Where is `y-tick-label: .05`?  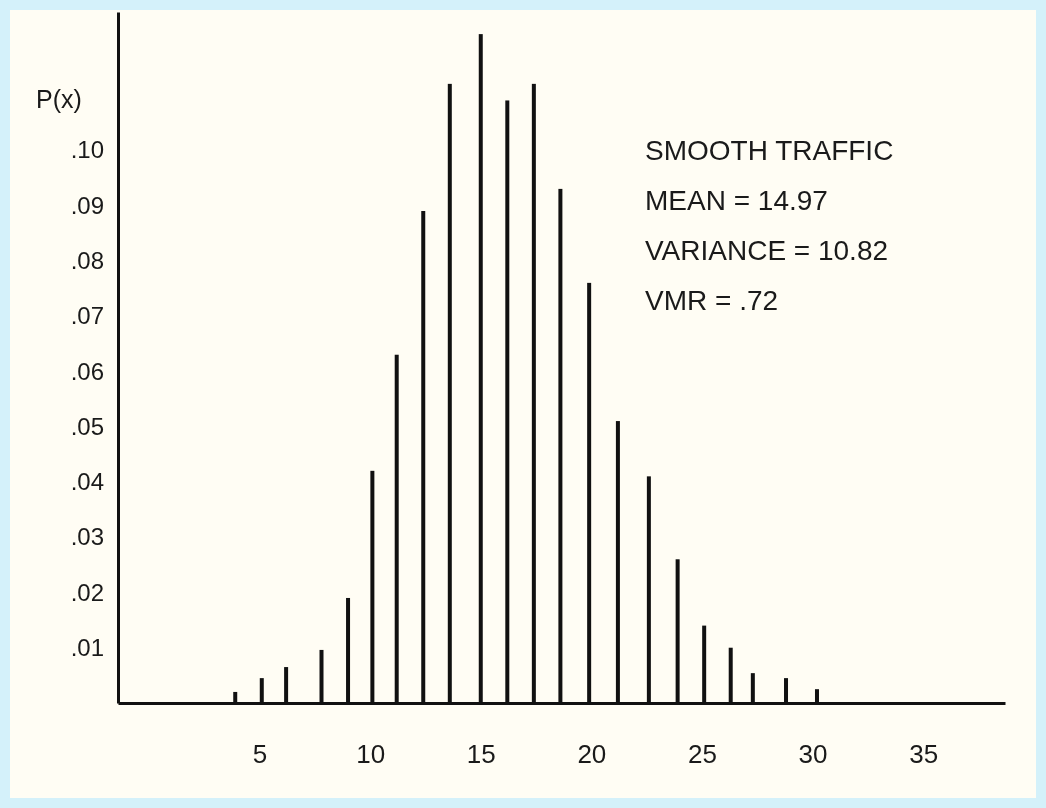
y-tick-label: .05 is located at coordinates (87, 426).